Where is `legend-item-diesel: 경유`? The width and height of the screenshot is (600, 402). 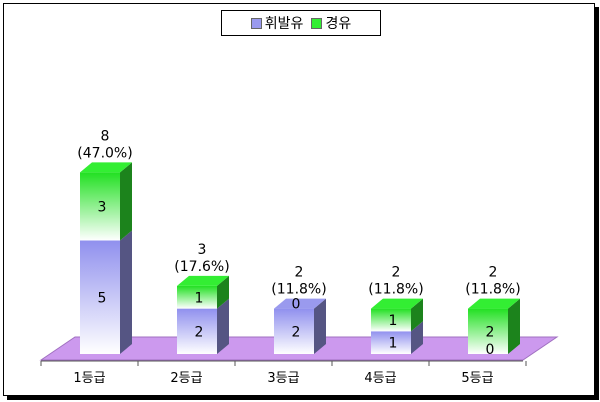 legend-item-diesel: 경유 is located at coordinates (331, 23).